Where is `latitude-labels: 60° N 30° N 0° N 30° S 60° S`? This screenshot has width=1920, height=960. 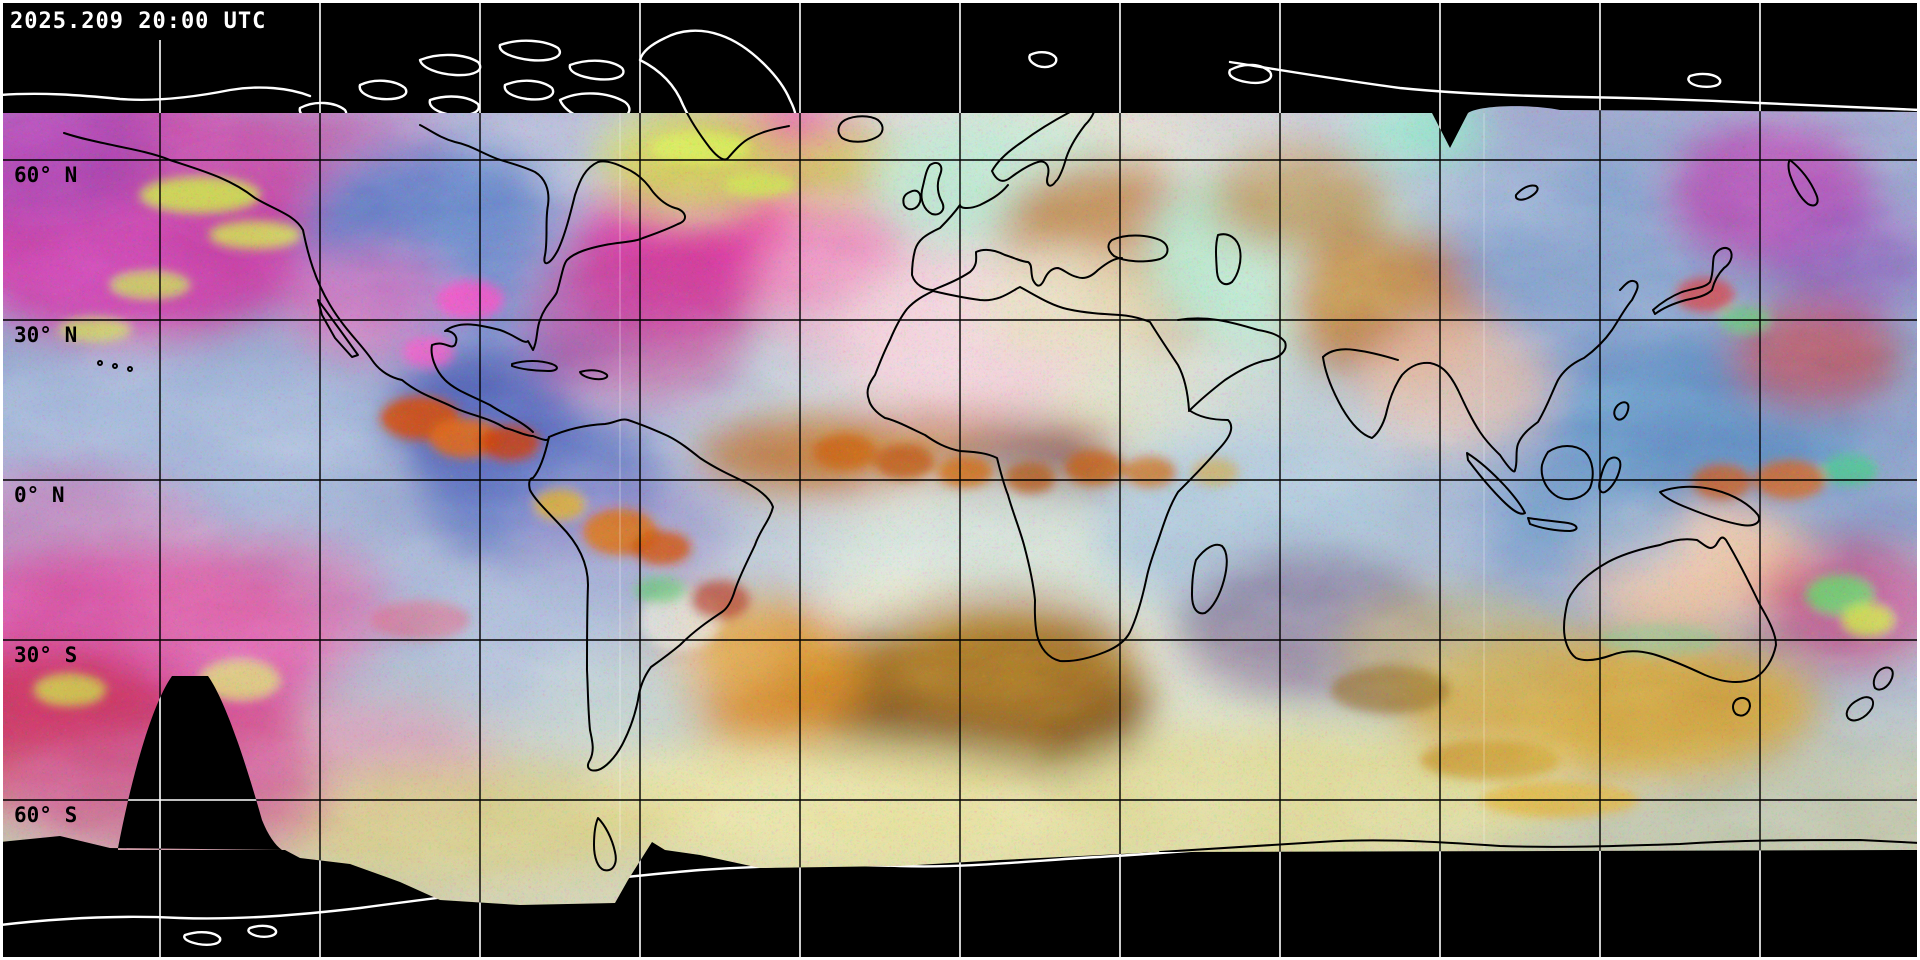
latitude-labels: 60° N 30° N 0° N 30° S 60° S is located at coordinates (45, 495).